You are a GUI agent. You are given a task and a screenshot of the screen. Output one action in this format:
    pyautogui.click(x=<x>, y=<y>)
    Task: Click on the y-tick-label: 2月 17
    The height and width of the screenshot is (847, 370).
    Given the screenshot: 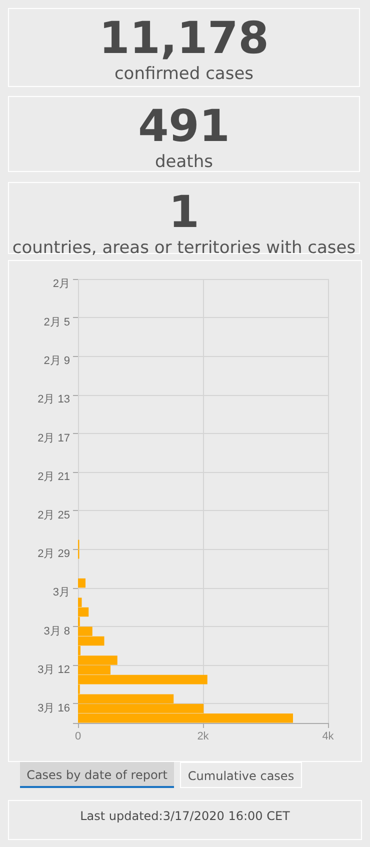 What is the action you would take?
    pyautogui.click(x=54, y=438)
    